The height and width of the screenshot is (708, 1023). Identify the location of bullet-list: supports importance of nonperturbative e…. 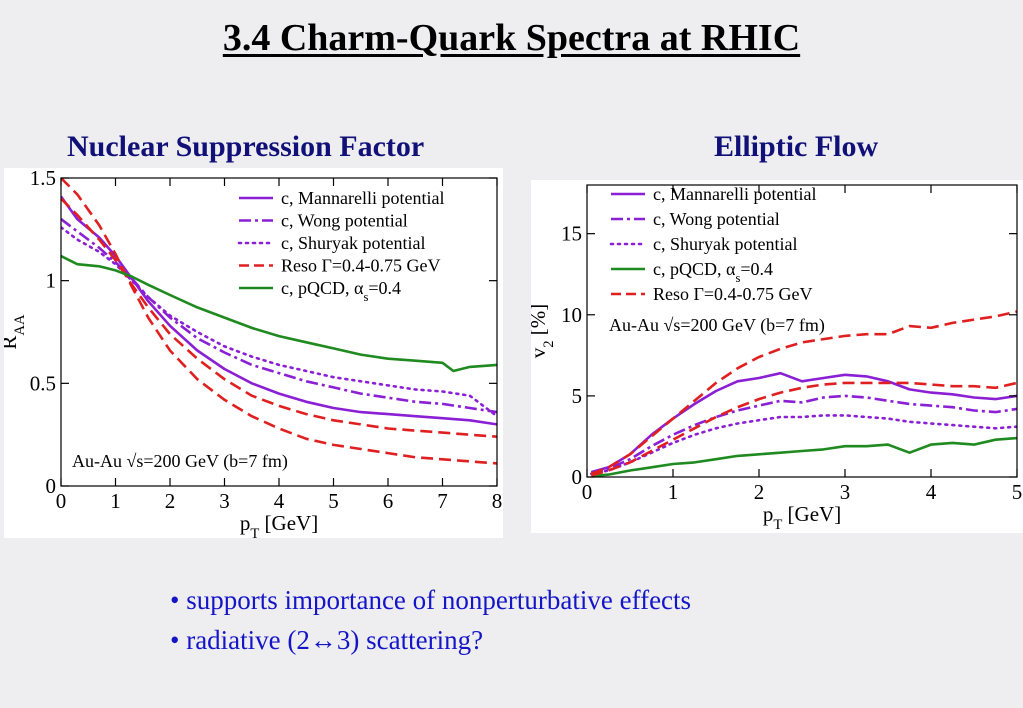
(430, 620).